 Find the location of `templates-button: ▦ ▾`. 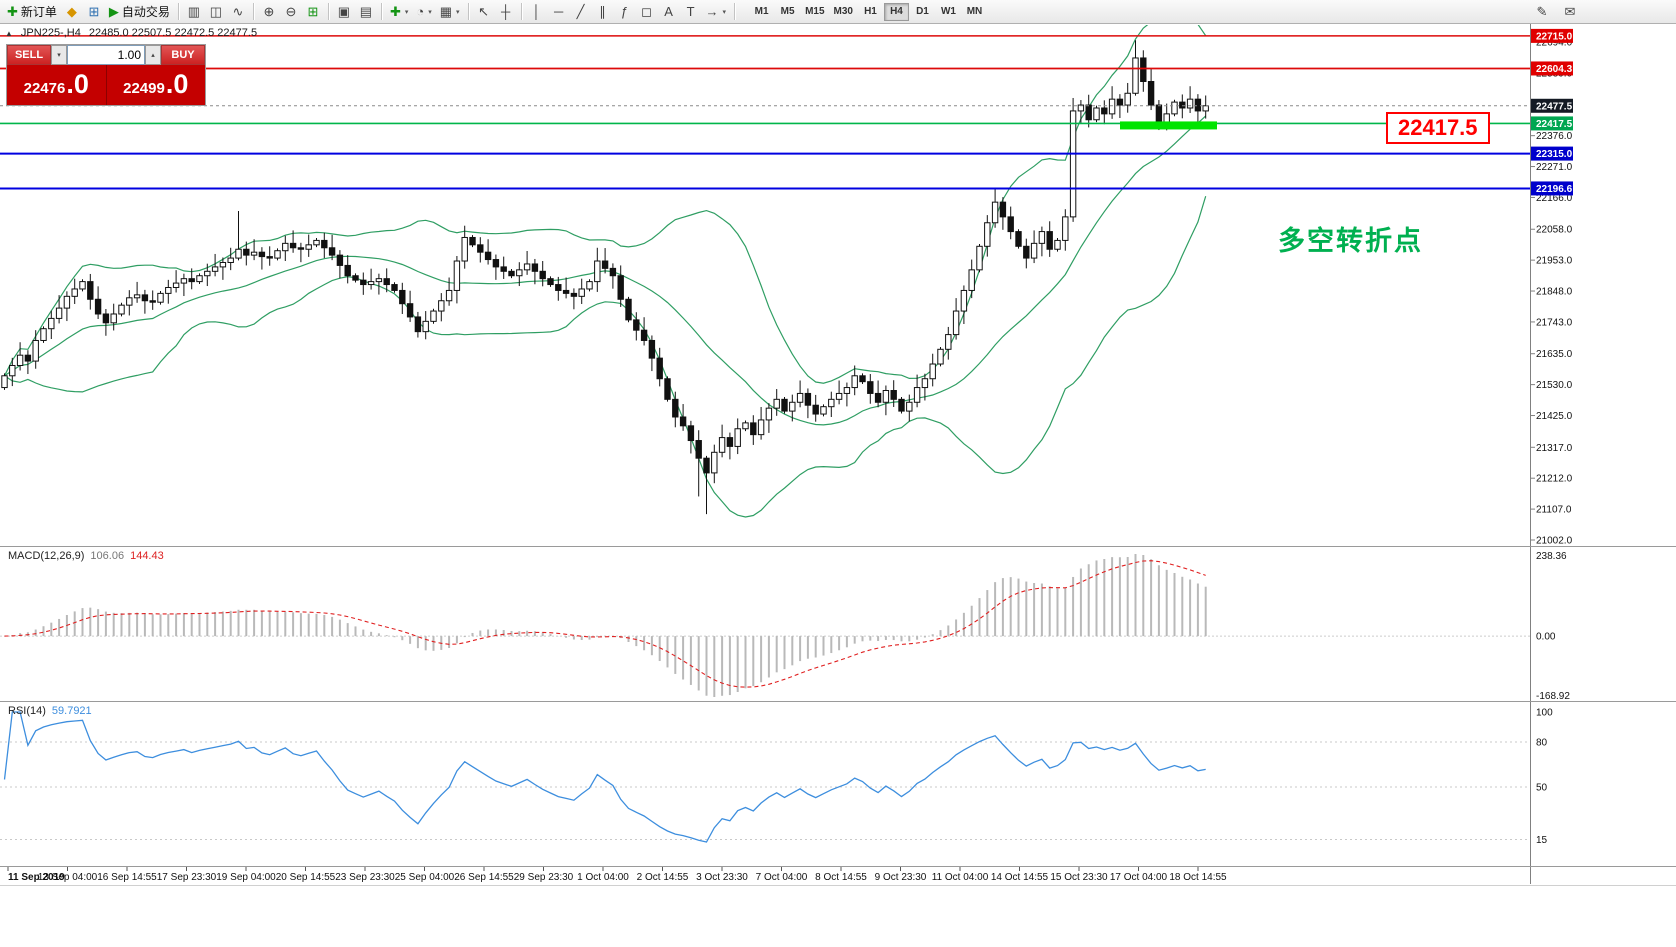

templates-button: ▦ ▾ is located at coordinates (450, 12).